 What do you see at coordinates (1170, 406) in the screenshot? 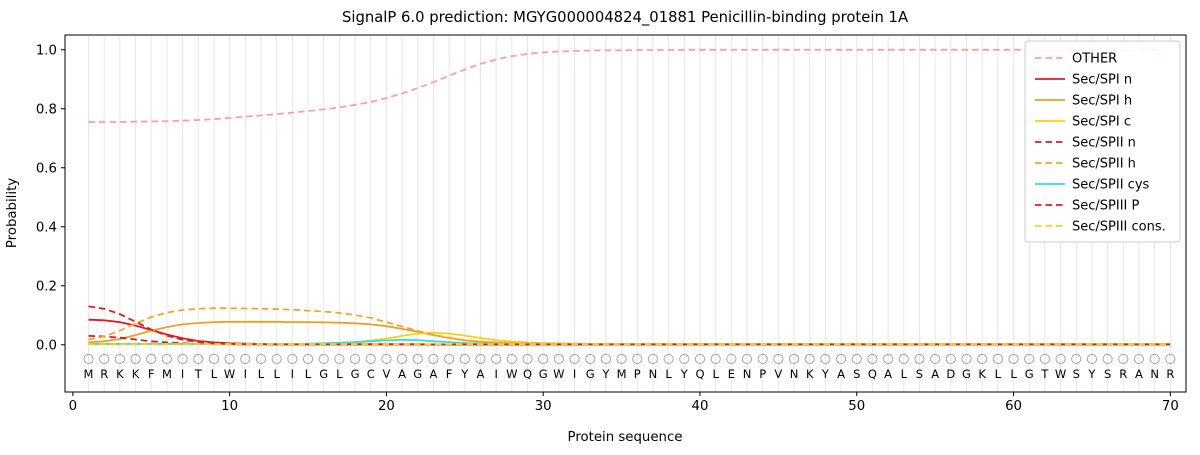
I see `x-tick-label: 70` at bounding box center [1170, 406].